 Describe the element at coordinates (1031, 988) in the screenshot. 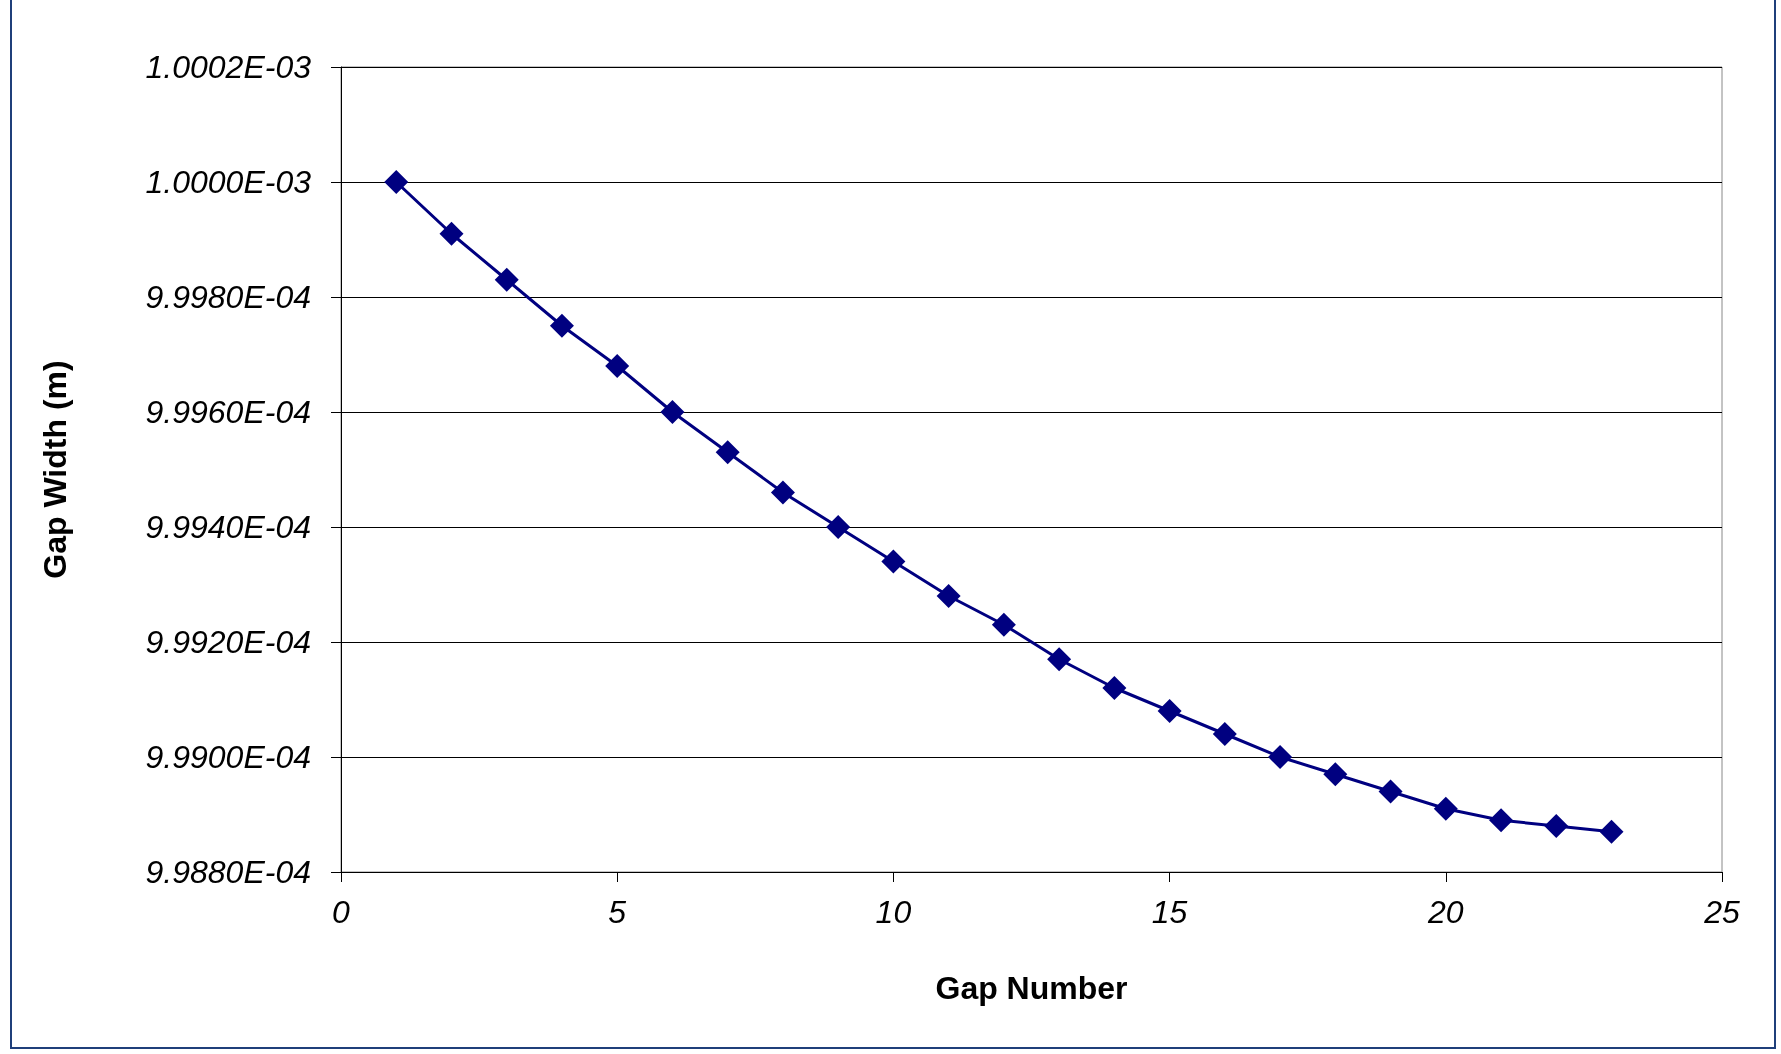

I see `x-axis-title: Gap Number` at that location.